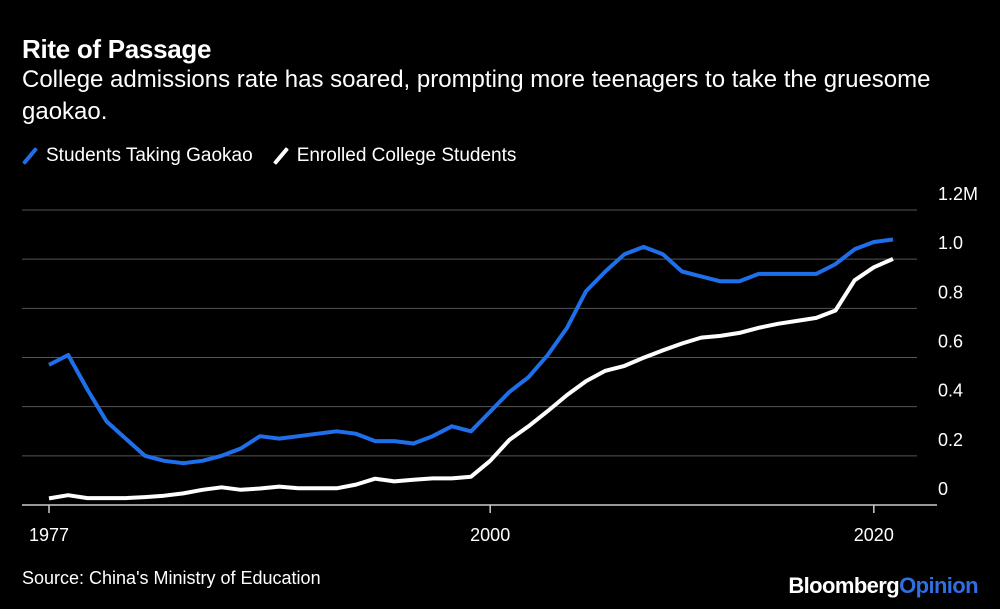 Image resolution: width=1000 pixels, height=609 pixels. I want to click on legend-item-gaokao: Students Taking Gaokao, so click(137, 156).